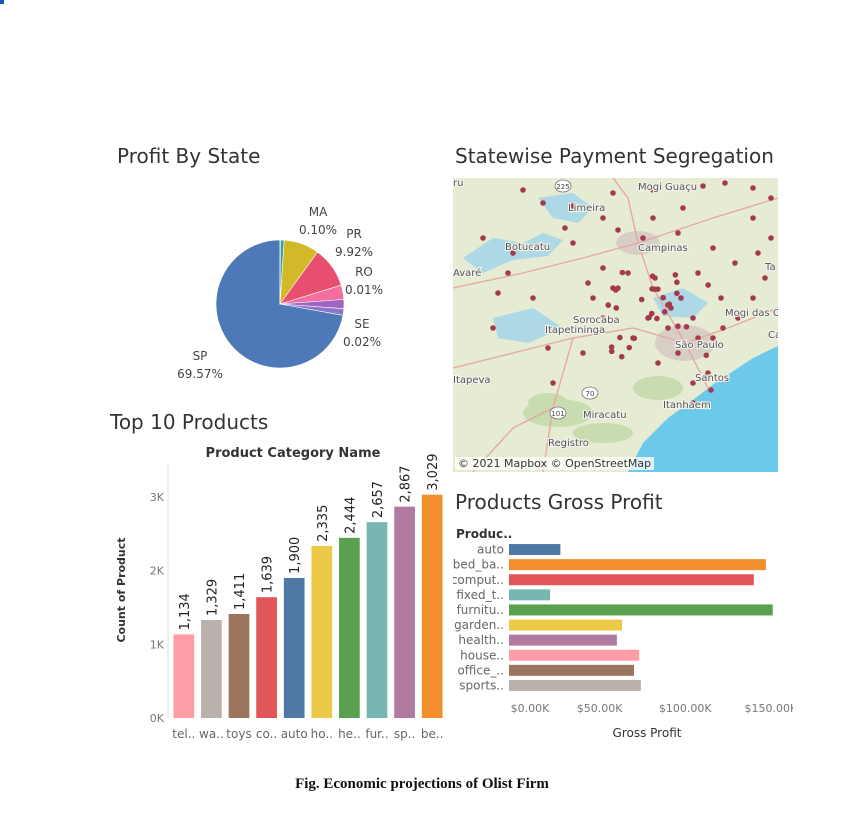 The height and width of the screenshot is (834, 844). I want to click on hbar-category-label: fixed_t.., so click(480, 595).